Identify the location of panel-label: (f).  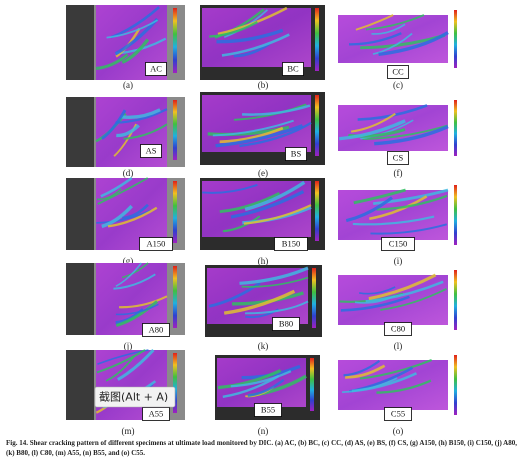
(398, 173).